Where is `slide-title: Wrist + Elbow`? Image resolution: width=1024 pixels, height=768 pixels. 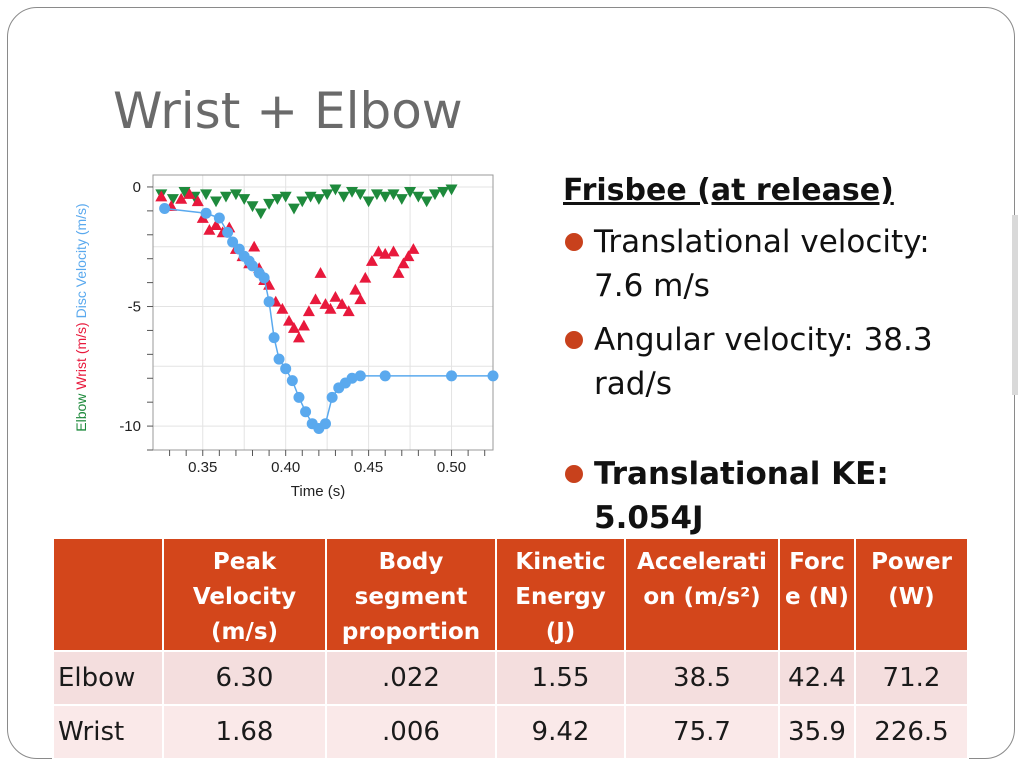 slide-title: Wrist + Elbow is located at coordinates (288, 111).